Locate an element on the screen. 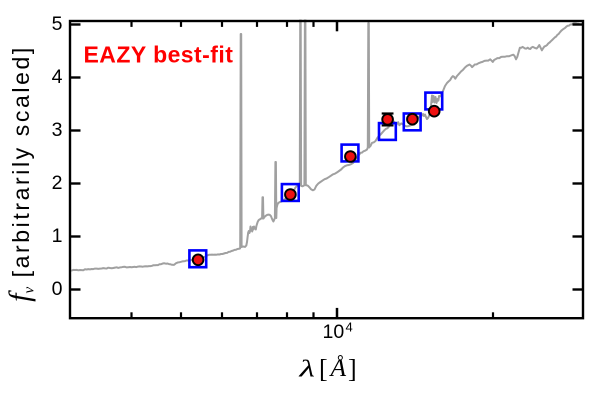 This screenshot has width=600, height=400. svg-text: 3 is located at coordinates (57, 130).